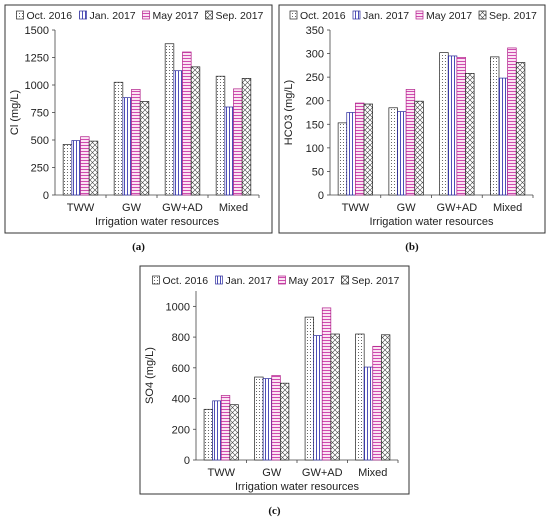 The image size is (550, 523). Describe the element at coordinates (181, 400) in the screenshot. I see `y-tick-label: 400` at that location.